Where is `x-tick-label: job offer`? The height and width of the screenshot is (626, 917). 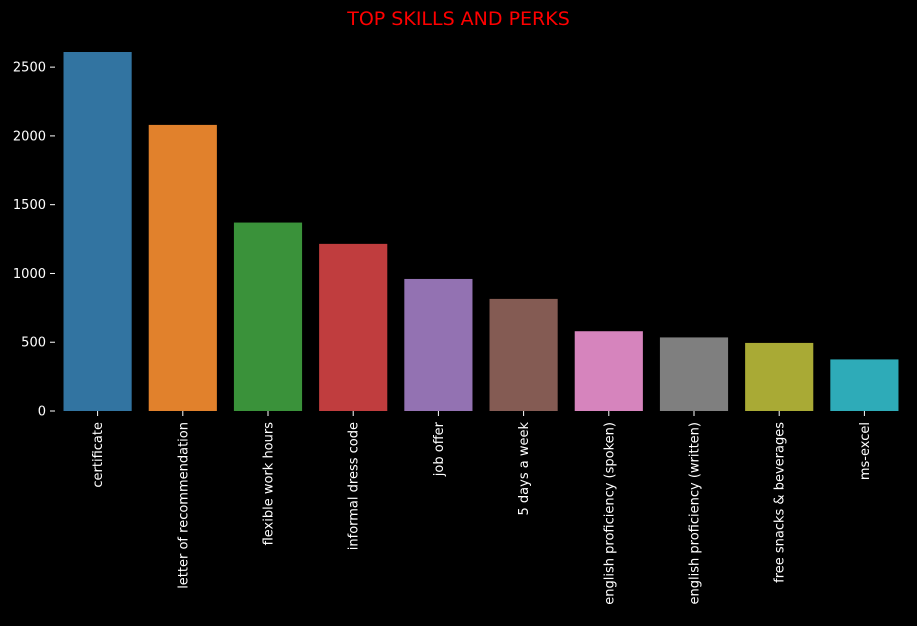
x-tick-label: job offer is located at coordinates (439, 449).